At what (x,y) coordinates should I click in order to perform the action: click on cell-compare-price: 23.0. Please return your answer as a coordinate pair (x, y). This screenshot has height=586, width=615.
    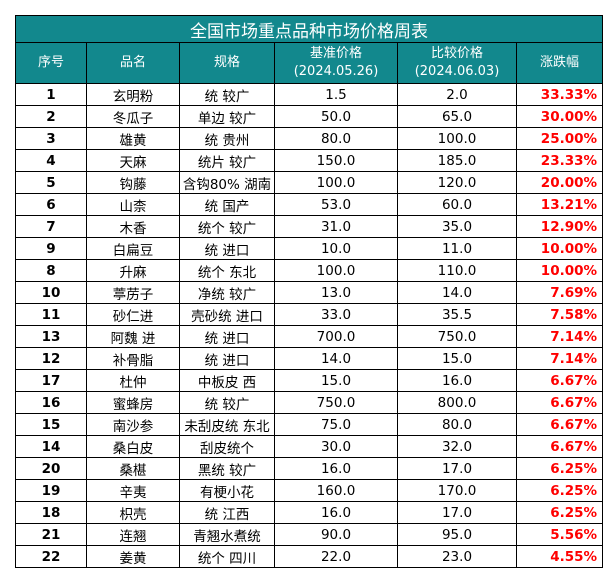
    Looking at the image, I should click on (457, 556).